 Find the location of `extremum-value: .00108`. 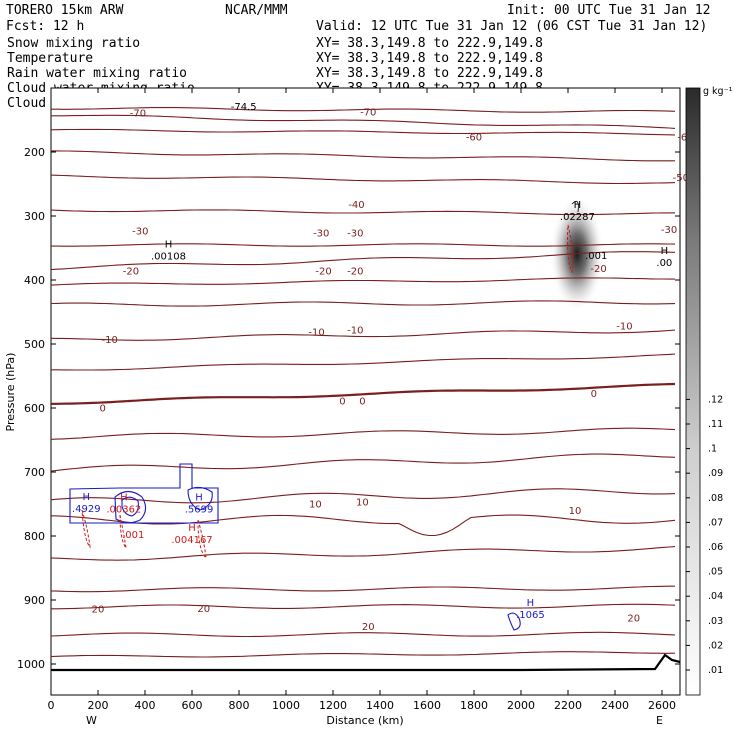

extremum-value: .00108 is located at coordinates (168, 257).